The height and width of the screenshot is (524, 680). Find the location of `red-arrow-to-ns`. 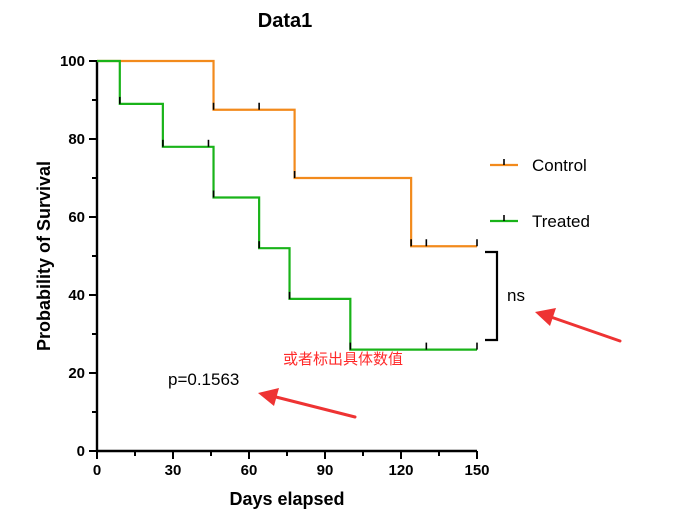

red-arrow-to-ns is located at coordinates (578, 325).